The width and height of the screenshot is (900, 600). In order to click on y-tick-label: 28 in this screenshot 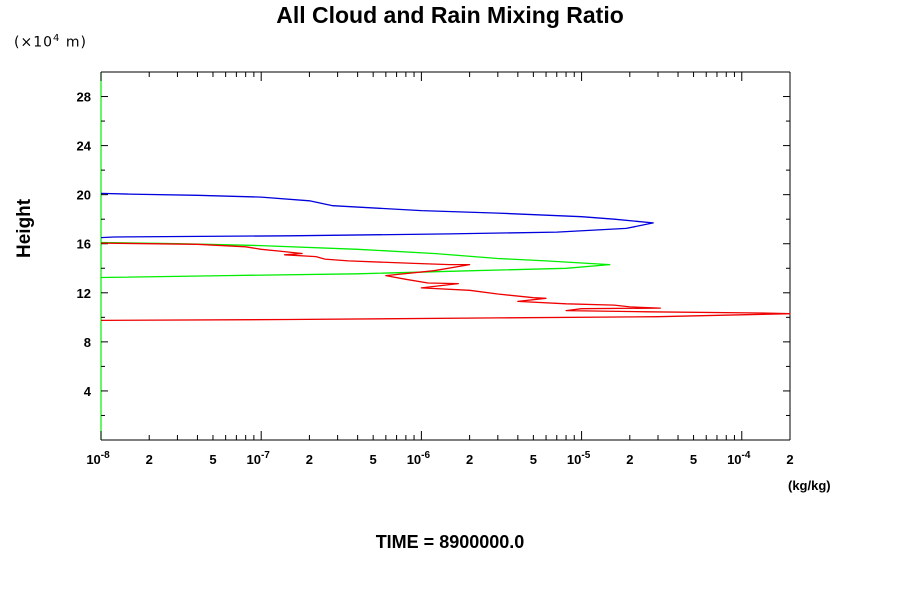, I will do `click(84, 97)`.